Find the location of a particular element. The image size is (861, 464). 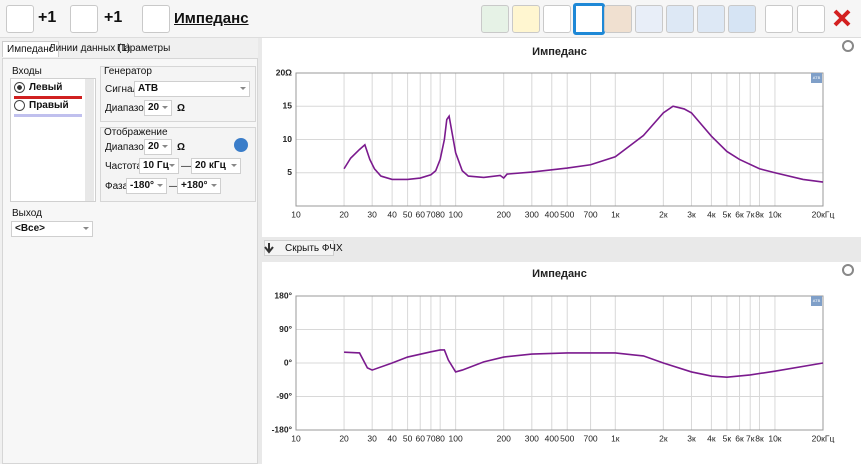

group-title: Генератор is located at coordinates (128, 71).